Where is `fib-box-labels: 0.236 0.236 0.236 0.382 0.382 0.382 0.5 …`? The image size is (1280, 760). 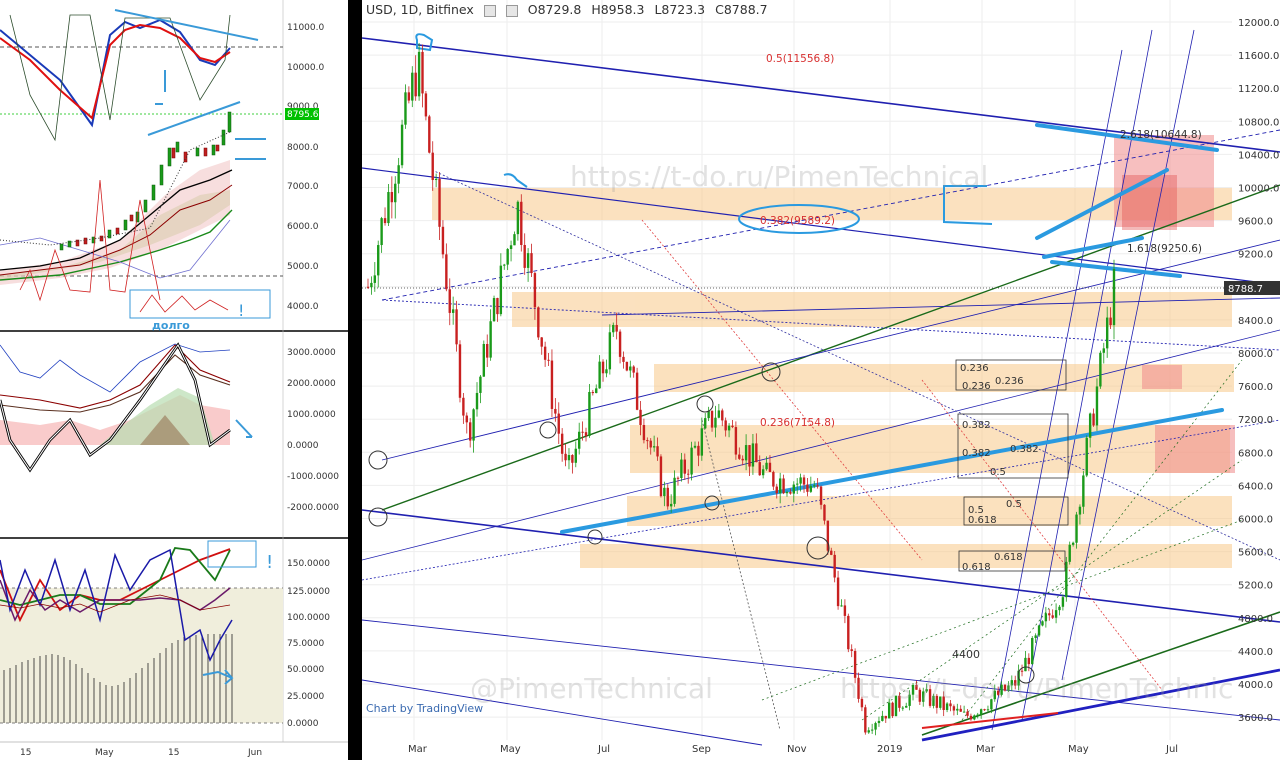 fib-box-labels: 0.236 0.236 0.236 0.382 0.382 0.382 0.5 … is located at coordinates (999, 468).